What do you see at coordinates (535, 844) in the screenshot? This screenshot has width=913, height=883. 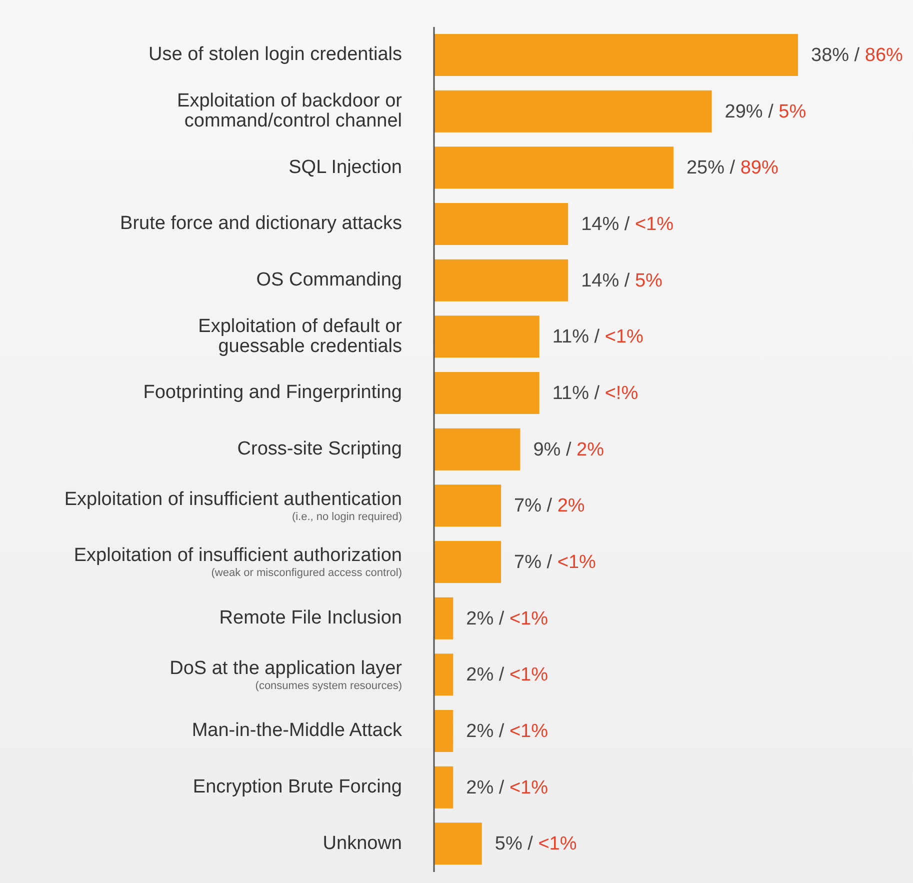 I see `data-label: 5% / <1%` at bounding box center [535, 844].